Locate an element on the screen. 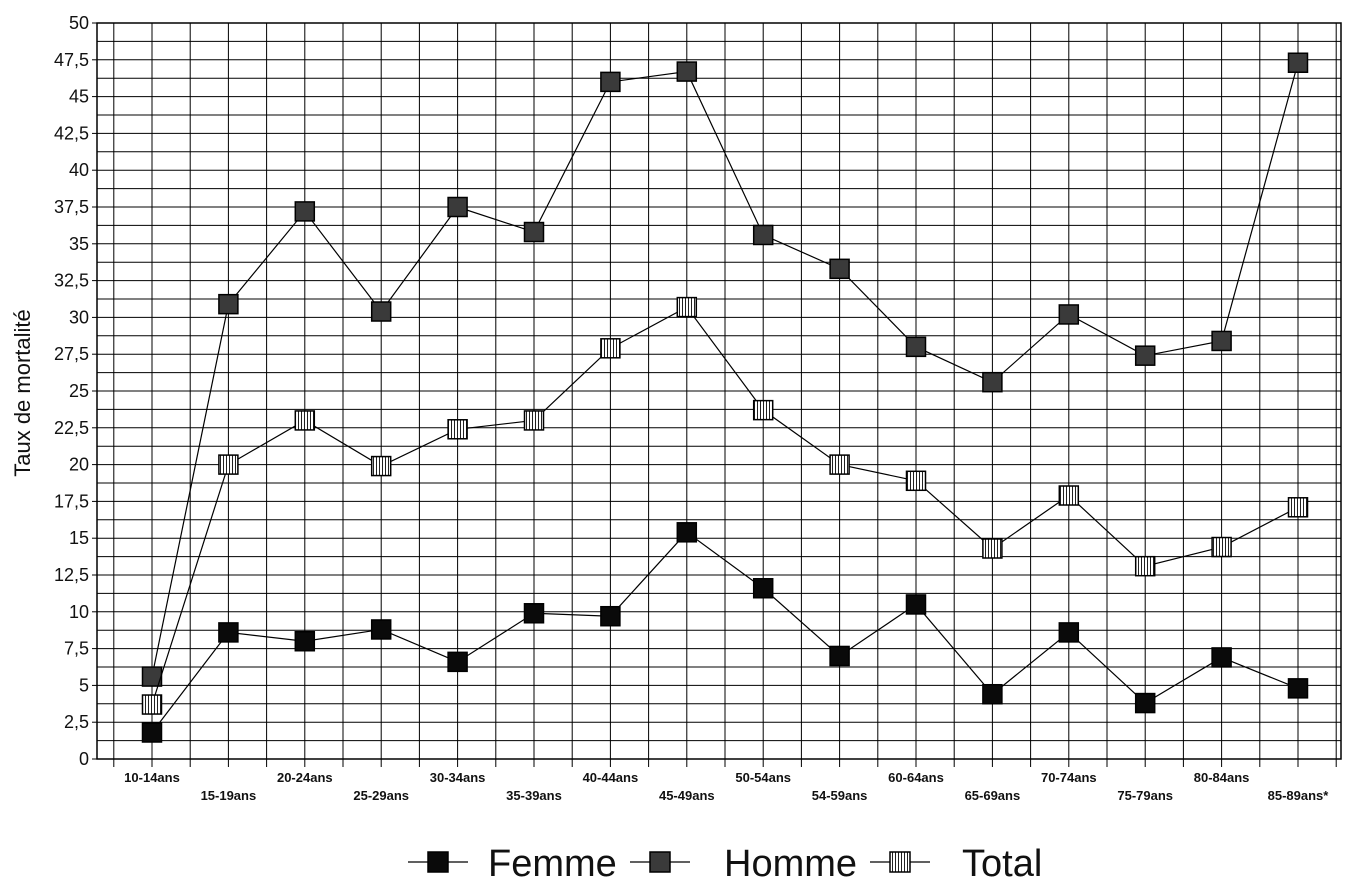 This screenshot has width=1349, height=878. y-tick-label: 15 is located at coordinates (79, 538).